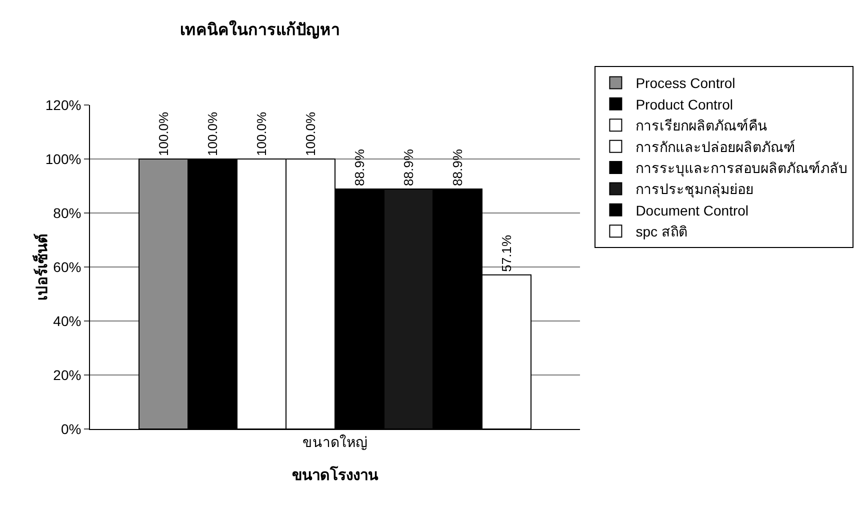  Describe the element at coordinates (684, 104) in the screenshot. I see `legend-label: Product Control` at that location.